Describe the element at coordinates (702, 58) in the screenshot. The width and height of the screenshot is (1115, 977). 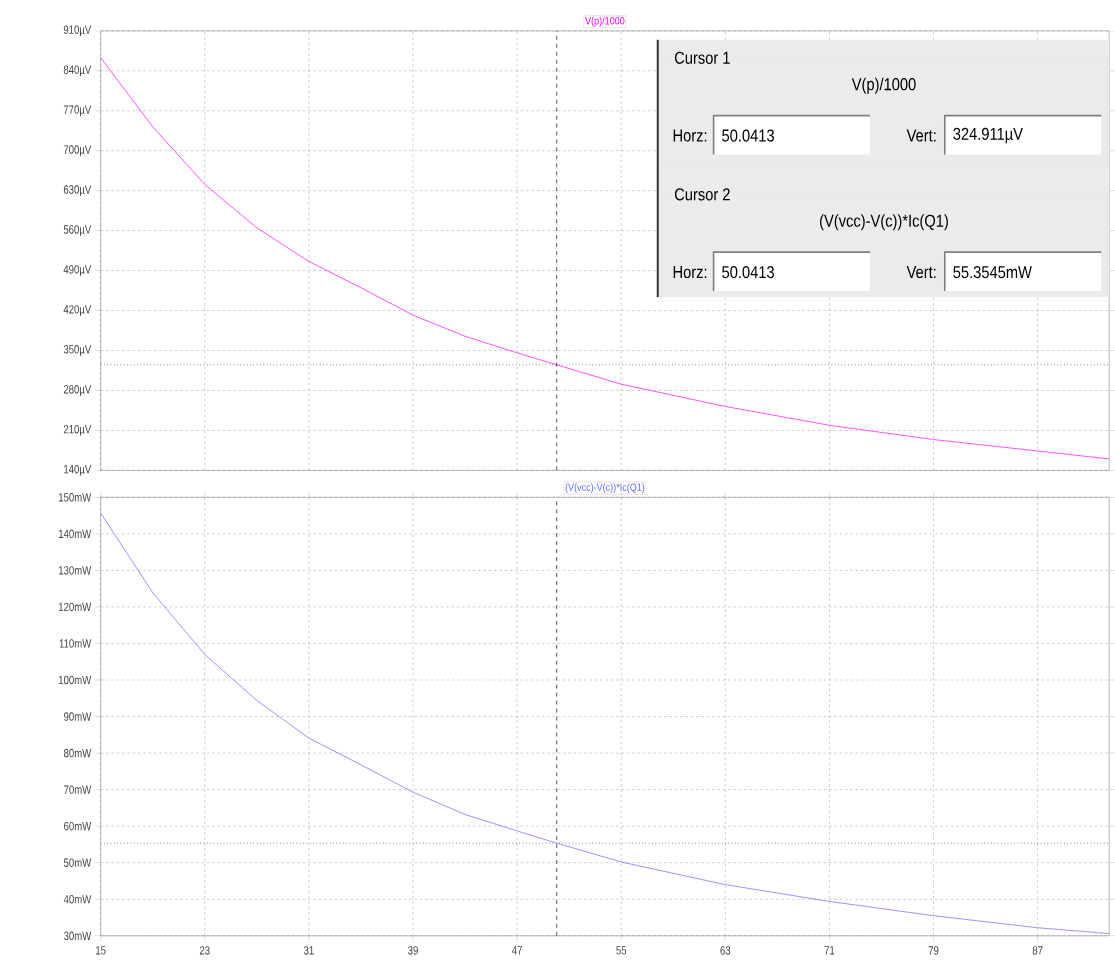
I see `annotation: Cursor 1` at that location.